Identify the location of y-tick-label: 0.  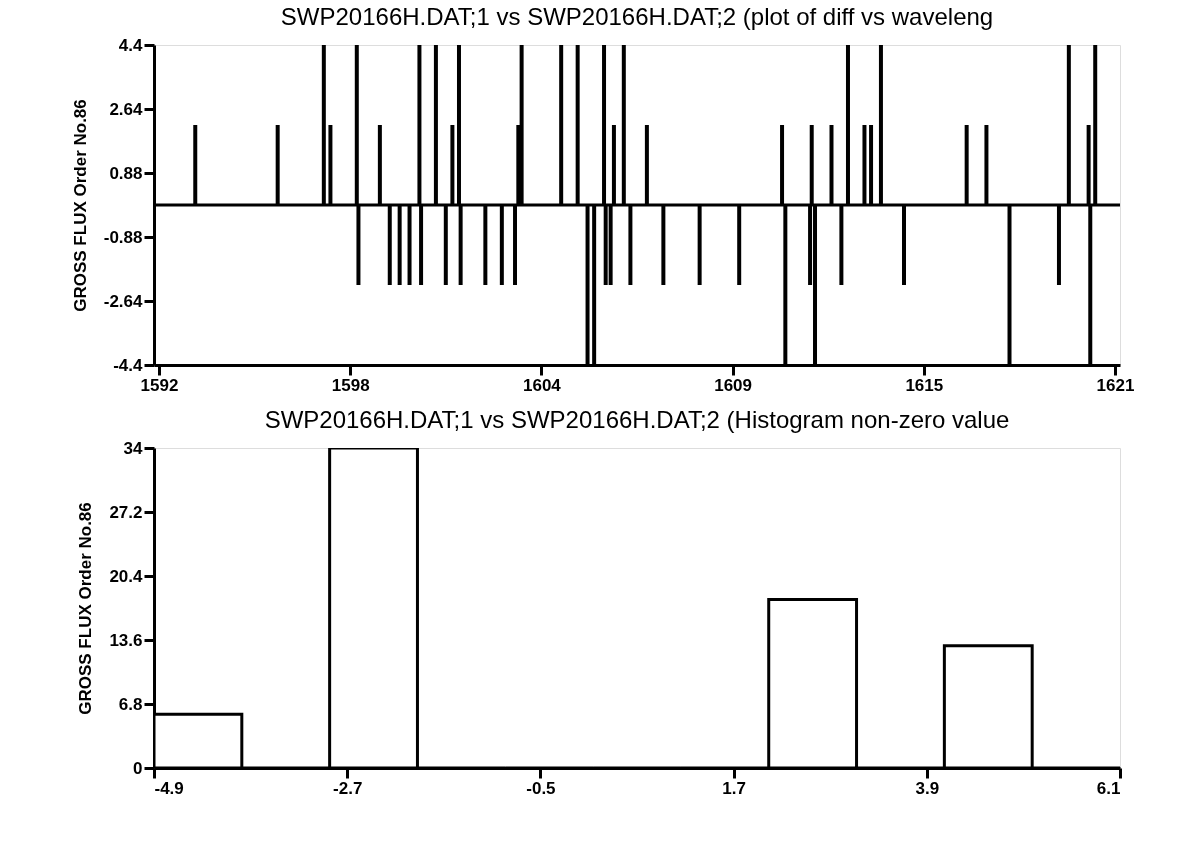
(138, 768).